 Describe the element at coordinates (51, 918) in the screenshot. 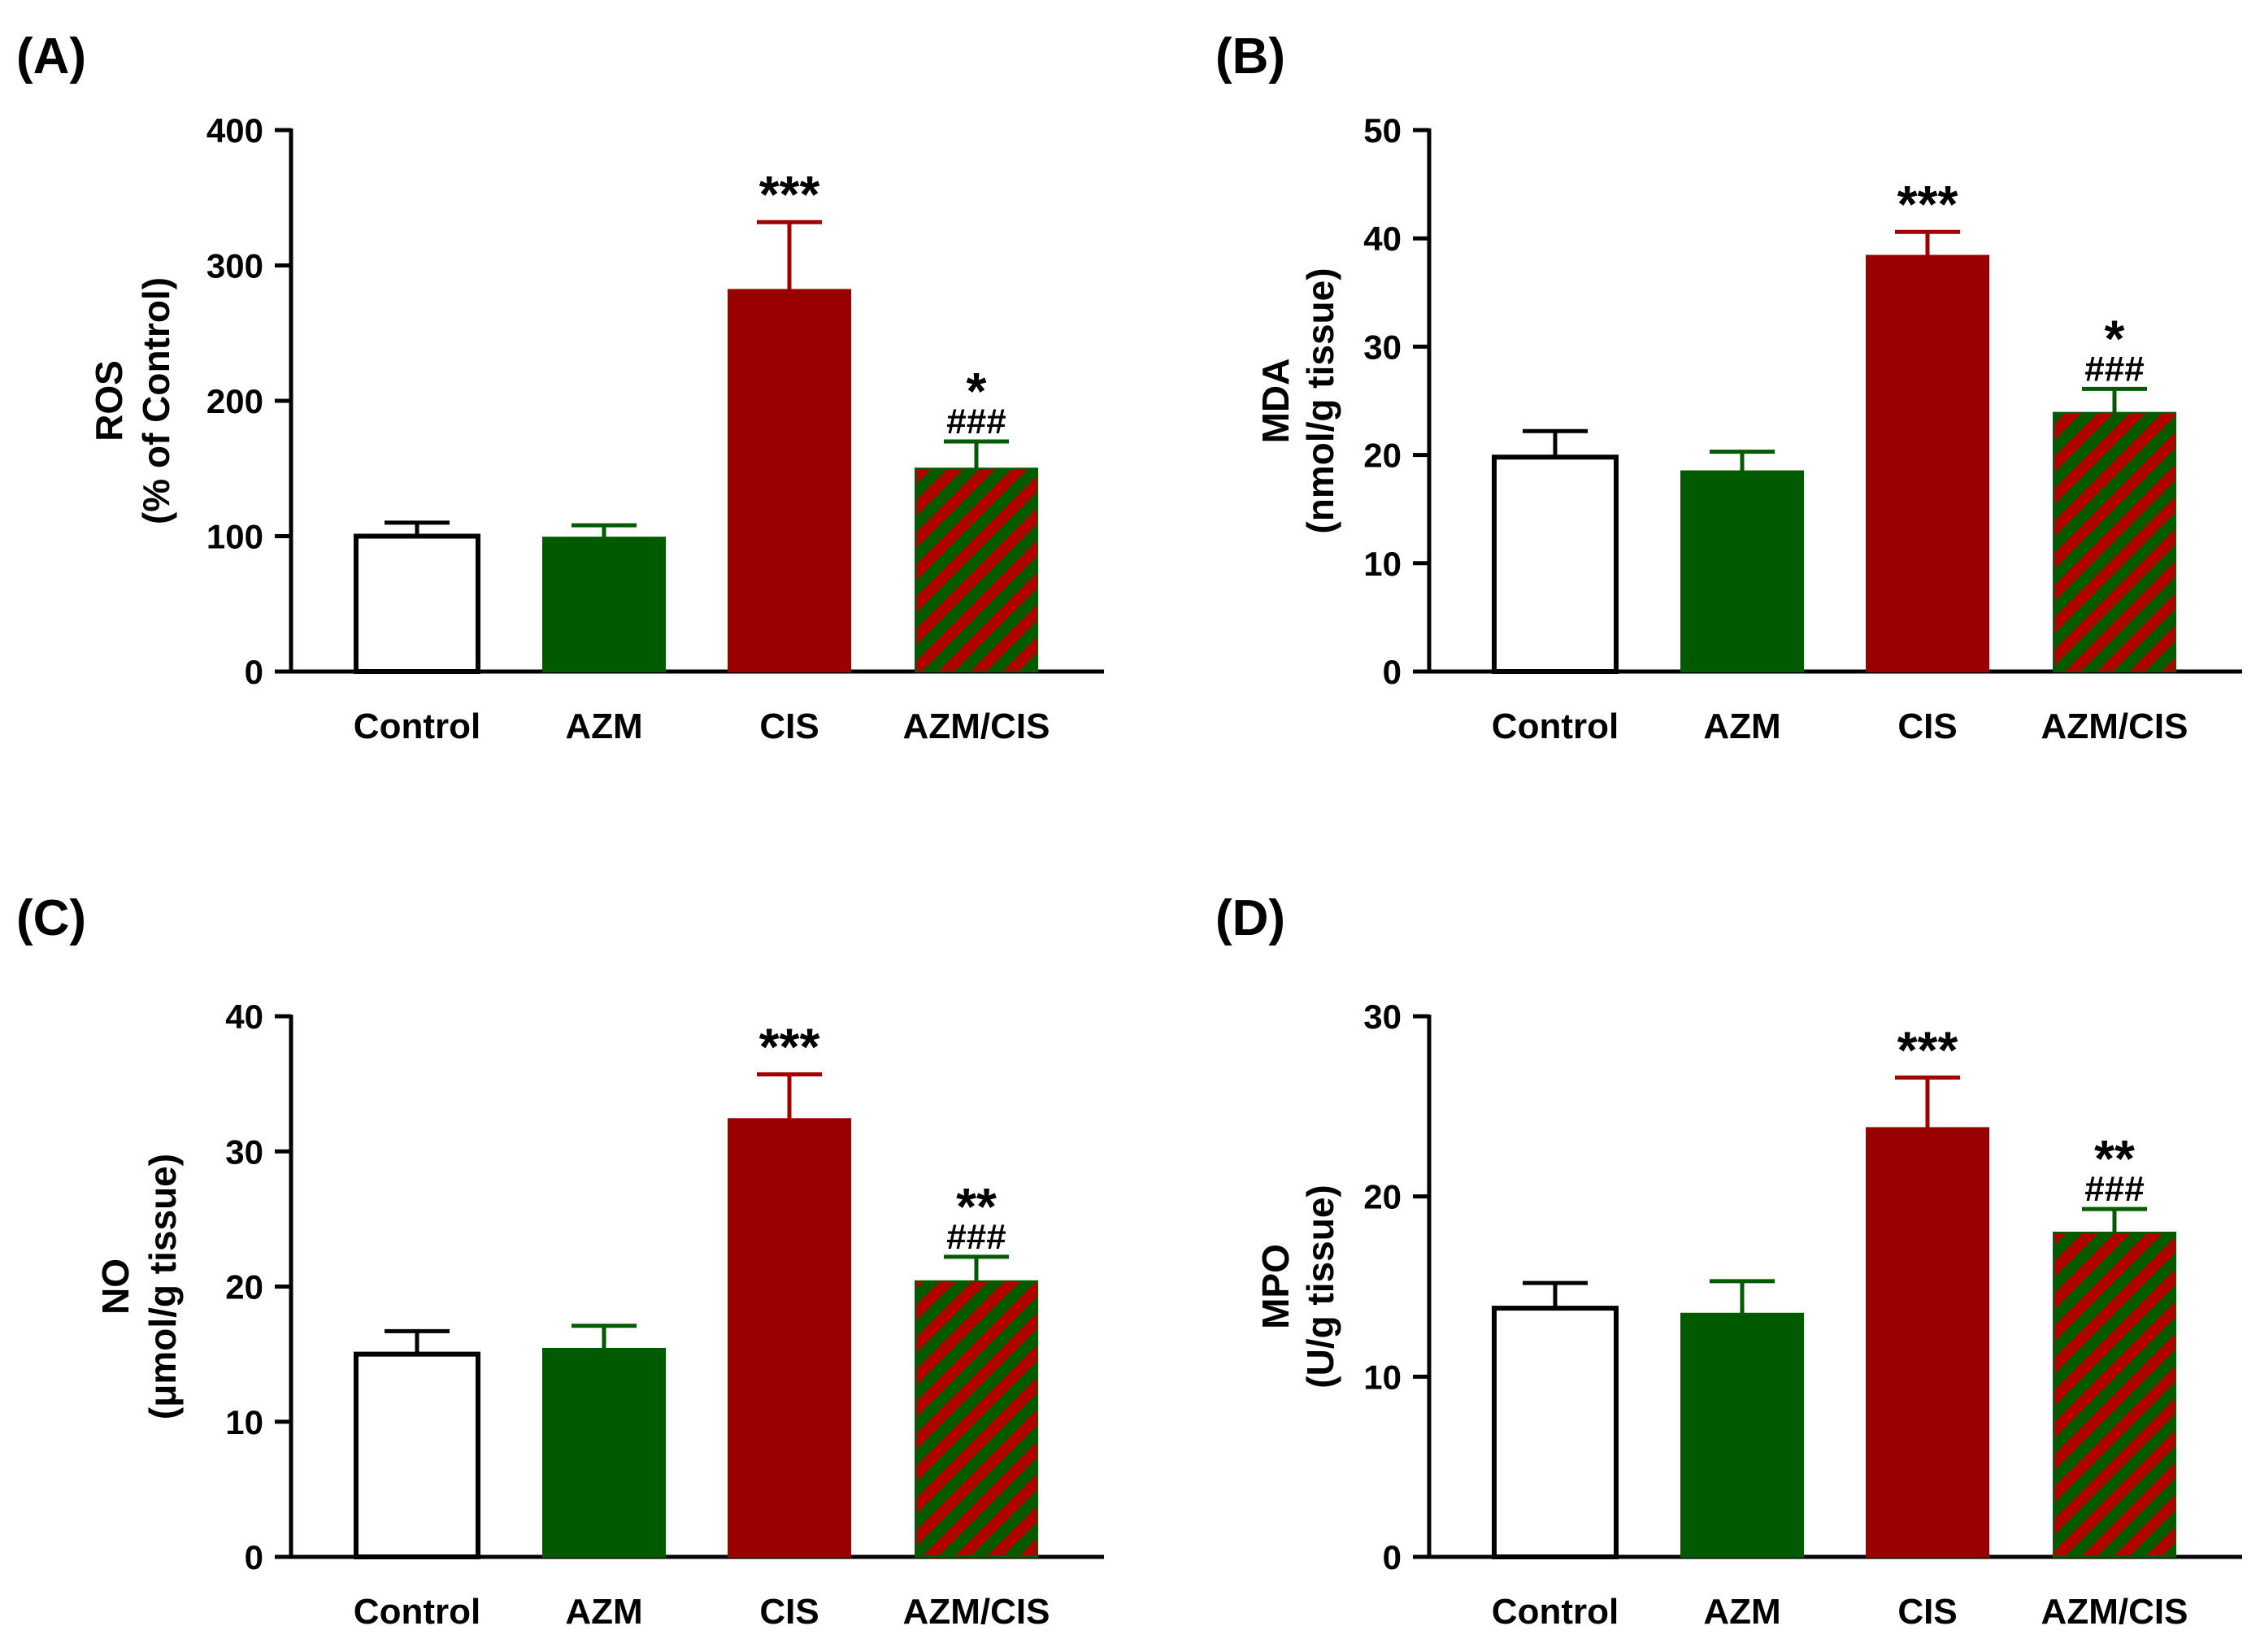

I see `panel-label: (C)` at that location.